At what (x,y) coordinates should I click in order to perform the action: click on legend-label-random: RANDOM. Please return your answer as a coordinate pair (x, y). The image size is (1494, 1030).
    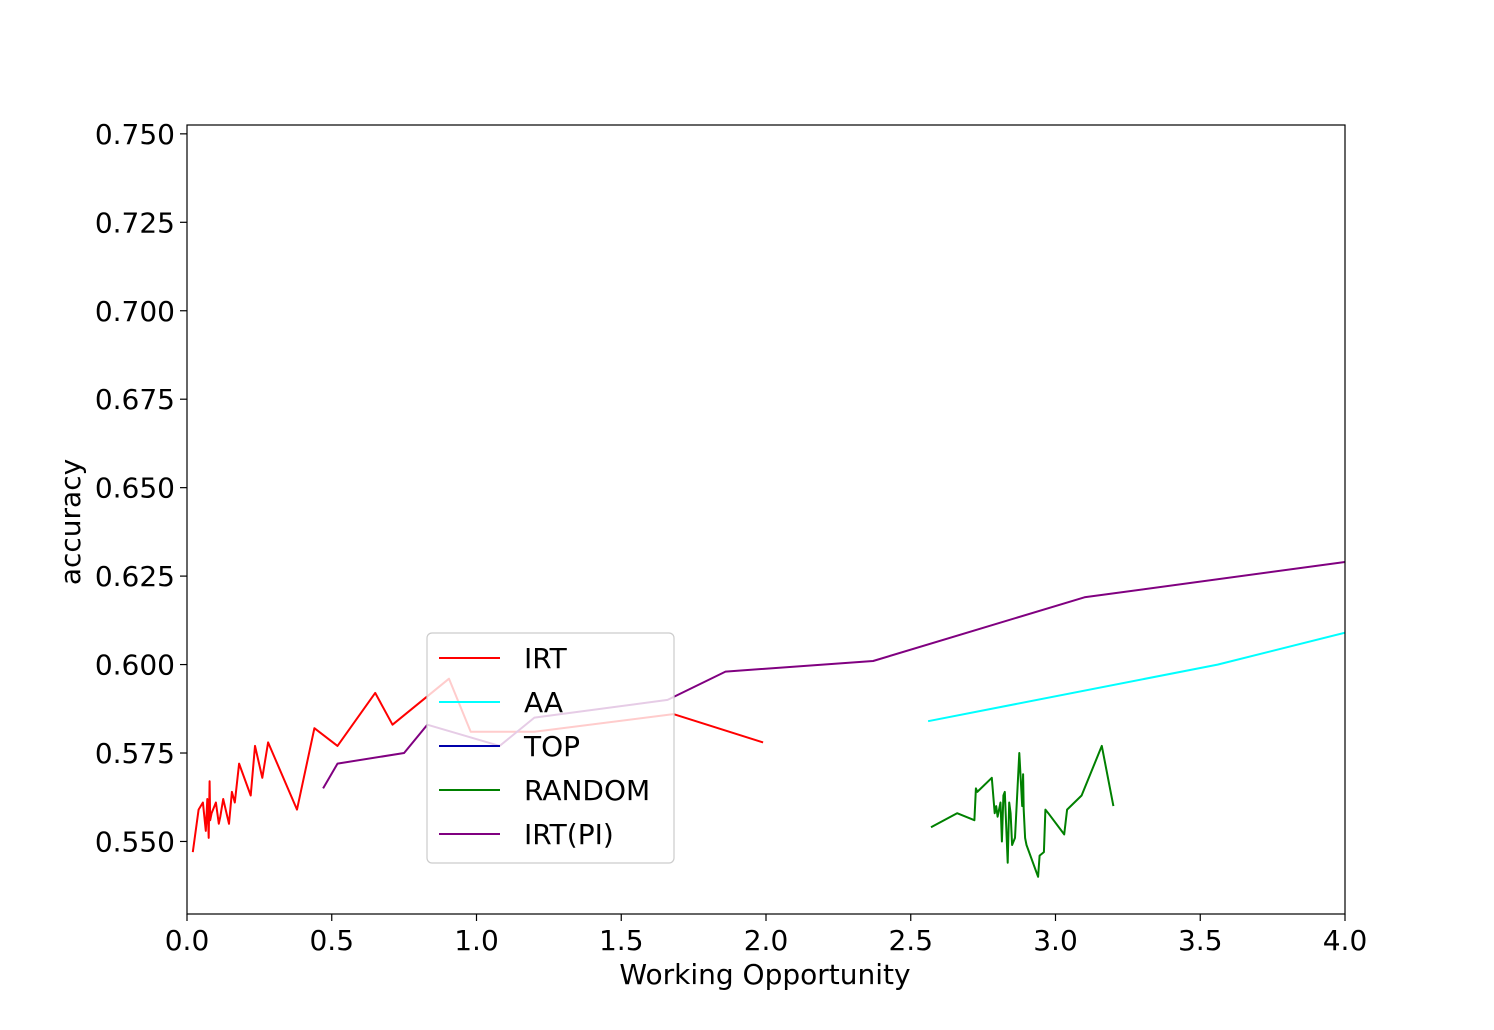
    Looking at the image, I should click on (587, 790).